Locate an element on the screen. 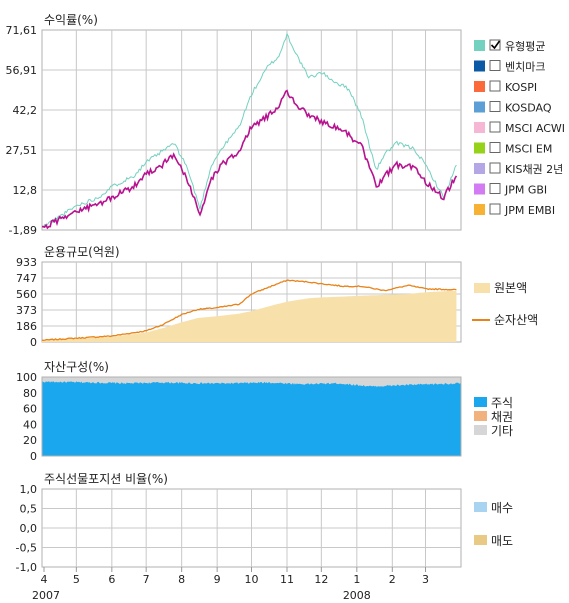  futures-ytick-label: 1,0 is located at coordinates (29, 489).